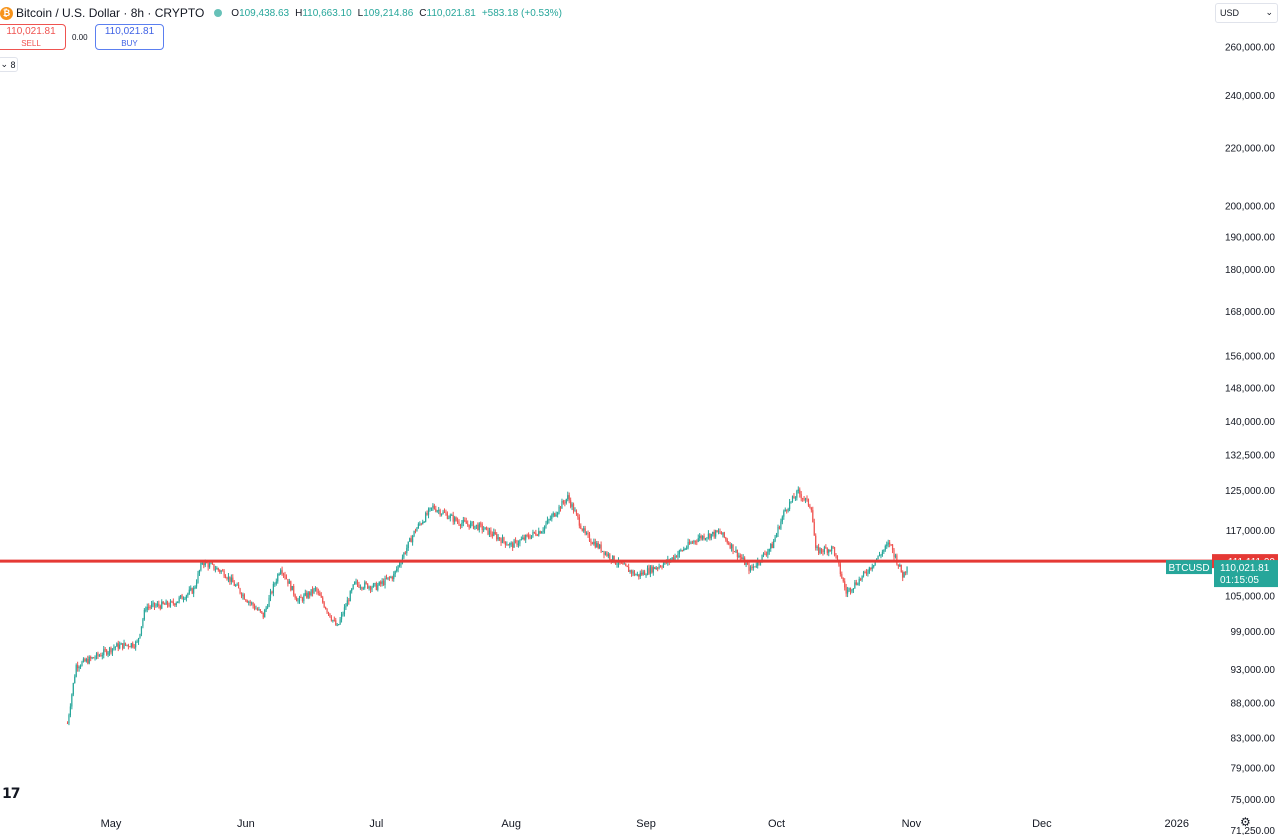  What do you see at coordinates (110, 13) in the screenshot?
I see `symbol-title: Bitcoin / U.S. Dollar · 8h · CRYPTO` at bounding box center [110, 13].